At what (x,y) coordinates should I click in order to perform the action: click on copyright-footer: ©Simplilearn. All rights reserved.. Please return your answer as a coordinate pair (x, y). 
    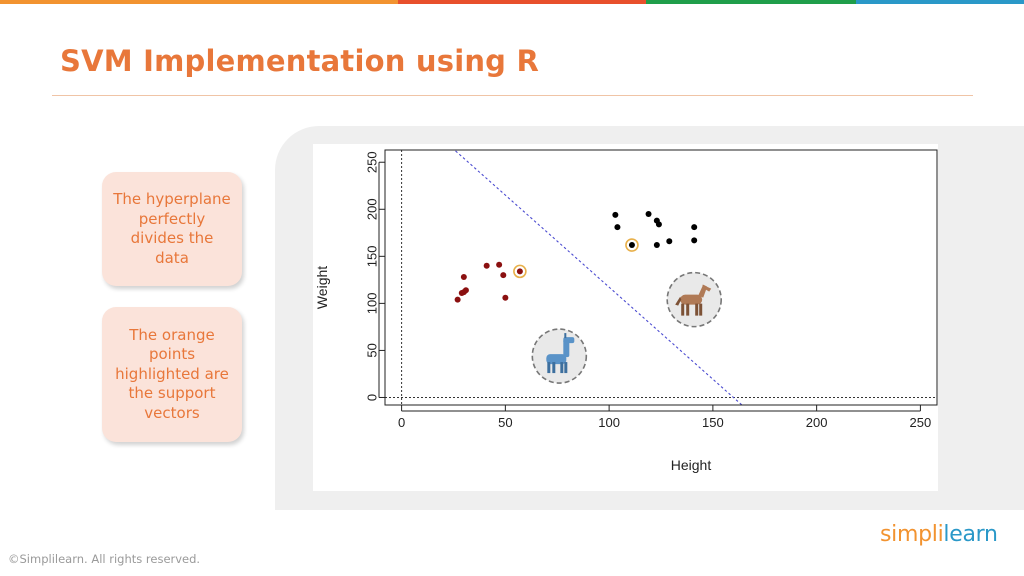
    Looking at the image, I should click on (104, 559).